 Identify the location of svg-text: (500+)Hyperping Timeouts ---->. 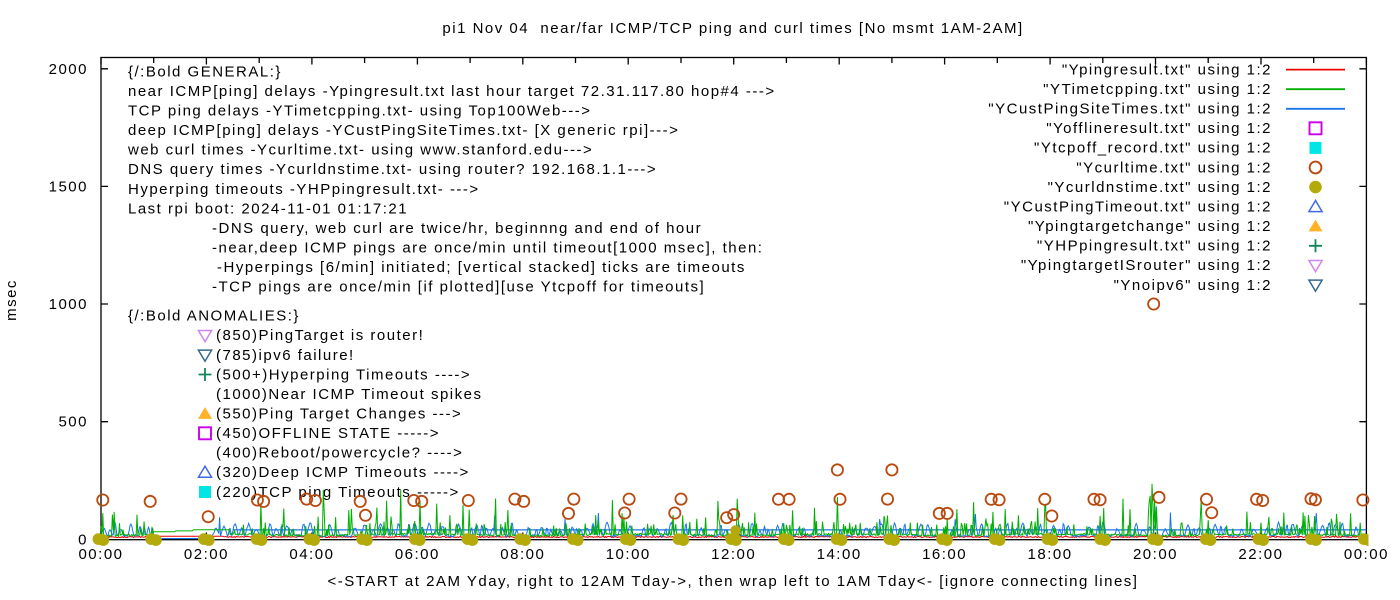
(343, 374).